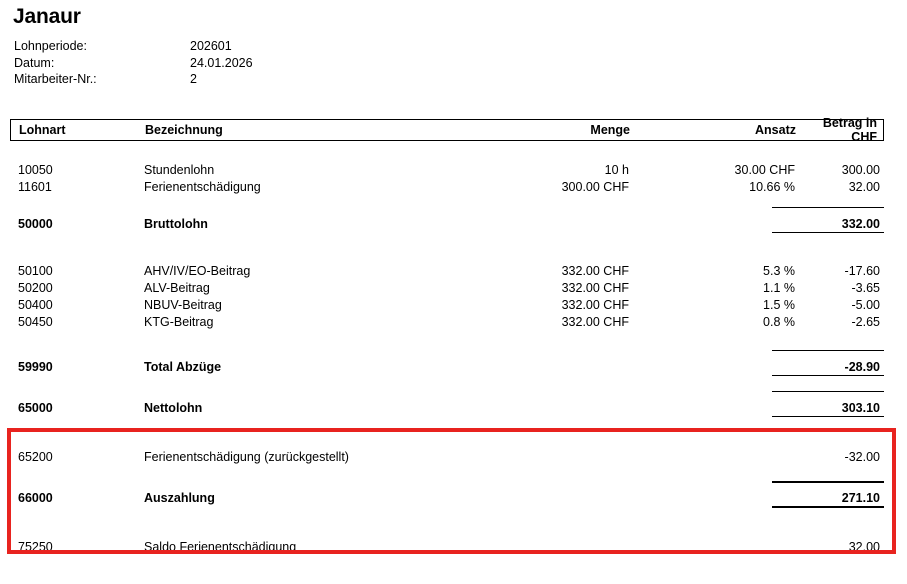 This screenshot has height=584, width=907. What do you see at coordinates (184, 129) in the screenshot?
I see `column-header-bezeichnung: Bezeichnung` at bounding box center [184, 129].